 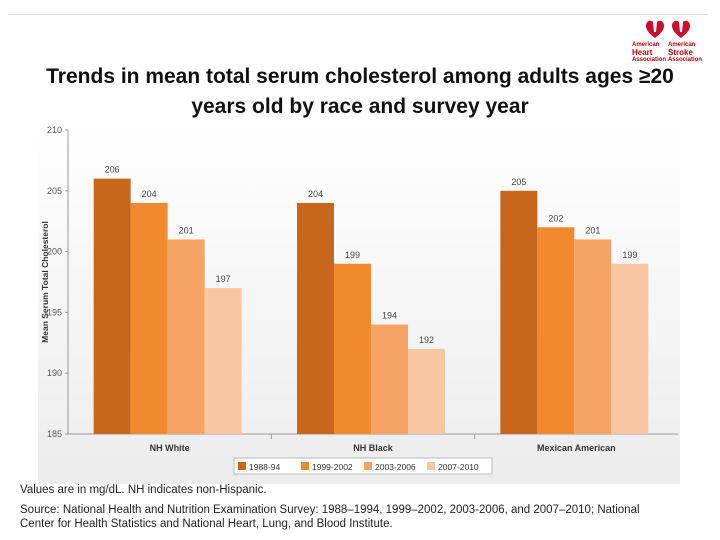 I want to click on y-tick-label: 185, so click(x=54, y=434).